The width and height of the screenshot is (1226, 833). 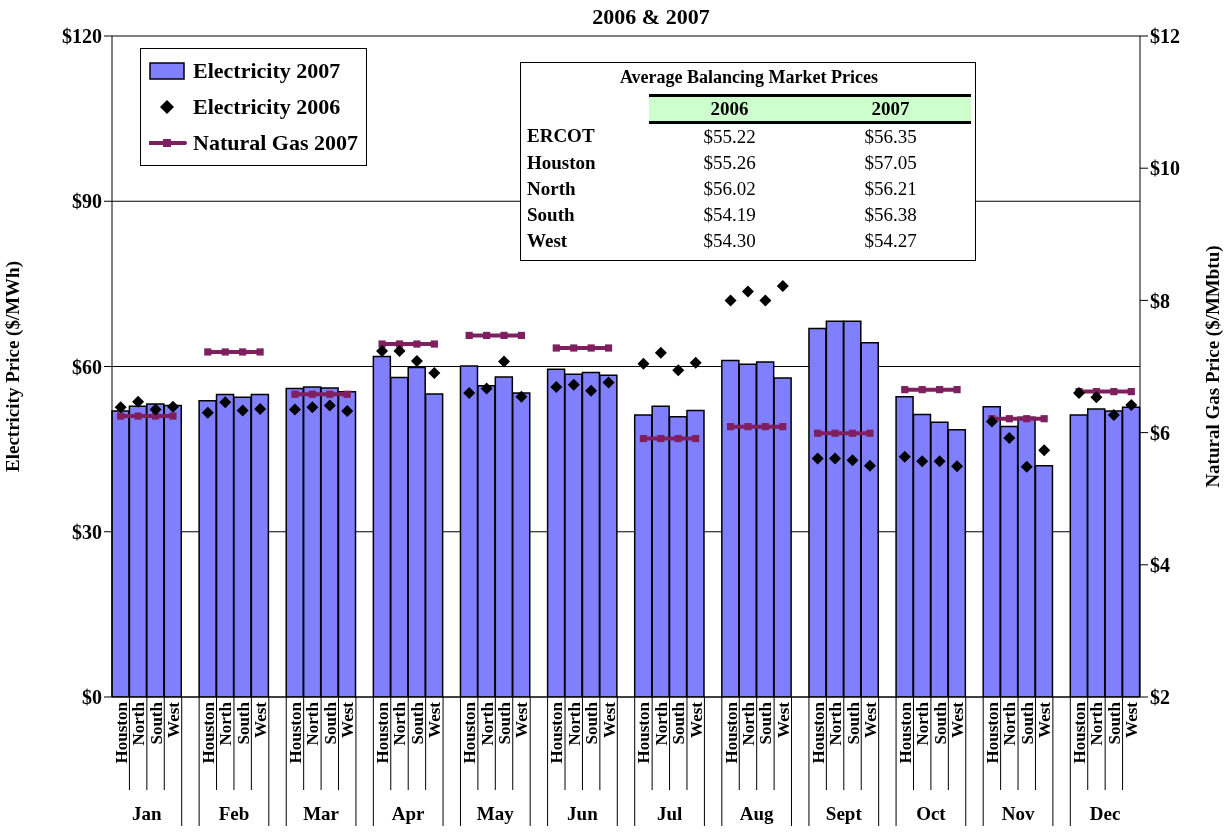 What do you see at coordinates (561, 136) in the screenshot?
I see `category-label: ERCOT` at bounding box center [561, 136].